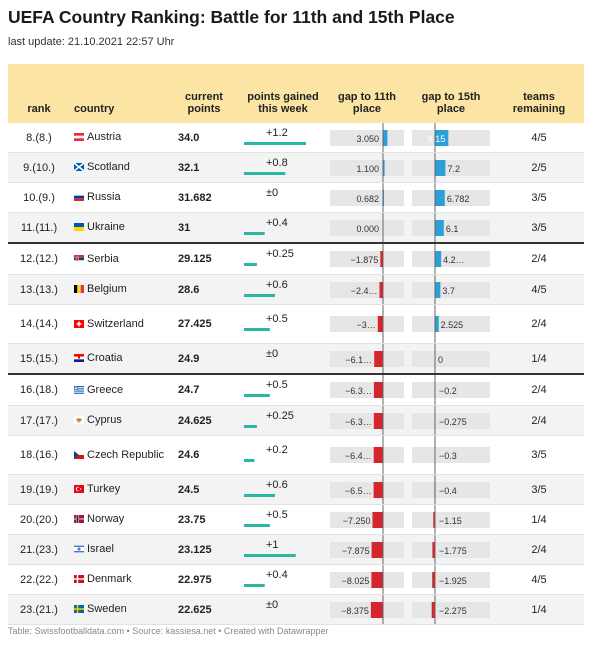 The height and width of the screenshot is (646, 592). What do you see at coordinates (453, 169) in the screenshot?
I see `gap-label: 7.2` at bounding box center [453, 169].